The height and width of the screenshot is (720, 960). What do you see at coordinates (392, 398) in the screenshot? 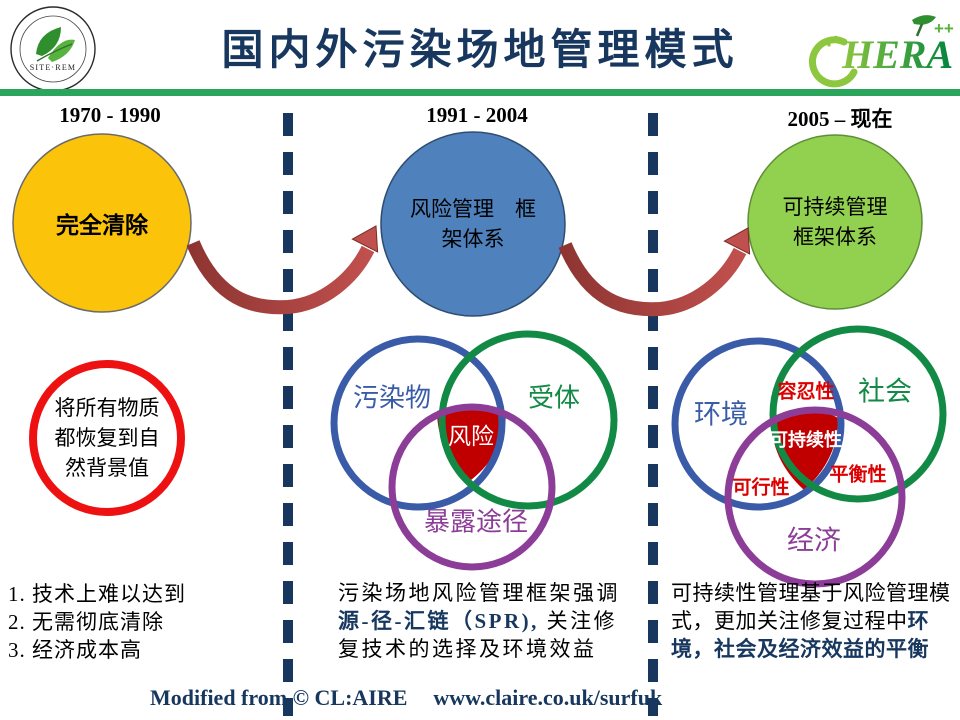
I see `venn2-pollutant-label: 污染物` at bounding box center [392, 398].